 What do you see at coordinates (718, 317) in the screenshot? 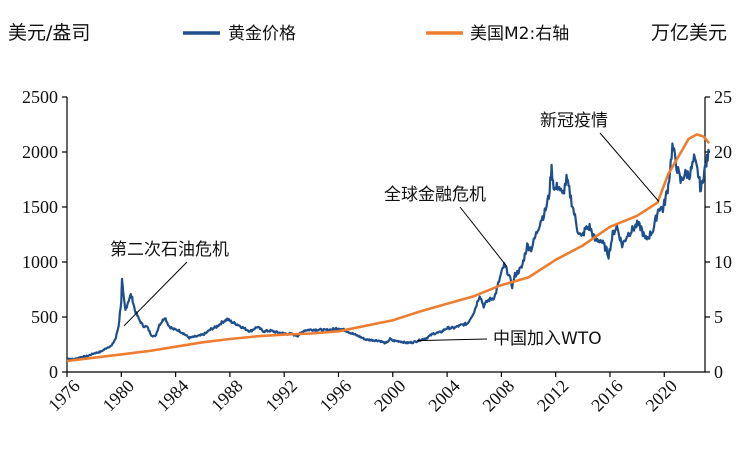
I see `right-tick-label: 5` at bounding box center [718, 317].